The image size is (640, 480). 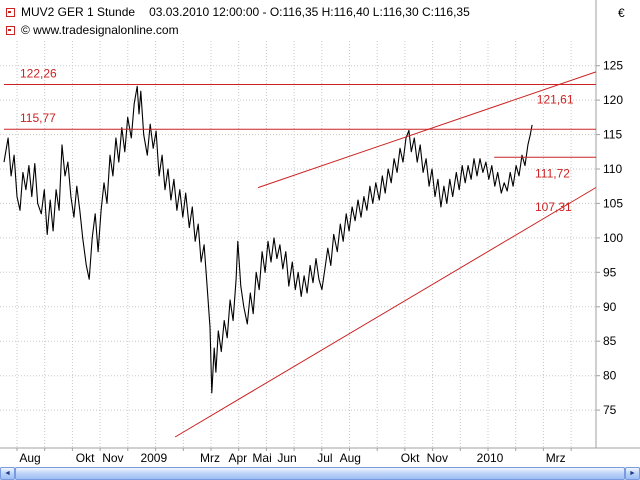 What do you see at coordinates (610, 272) in the screenshot?
I see `y-axis-label: 95` at bounding box center [610, 272].